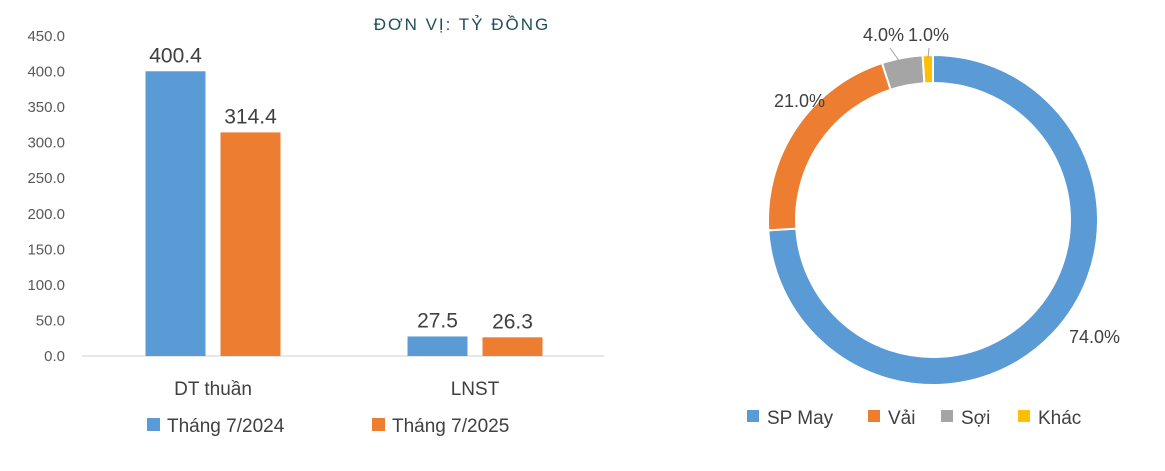  Describe the element at coordinates (800, 418) in the screenshot. I see `legend-label: SP May` at that location.